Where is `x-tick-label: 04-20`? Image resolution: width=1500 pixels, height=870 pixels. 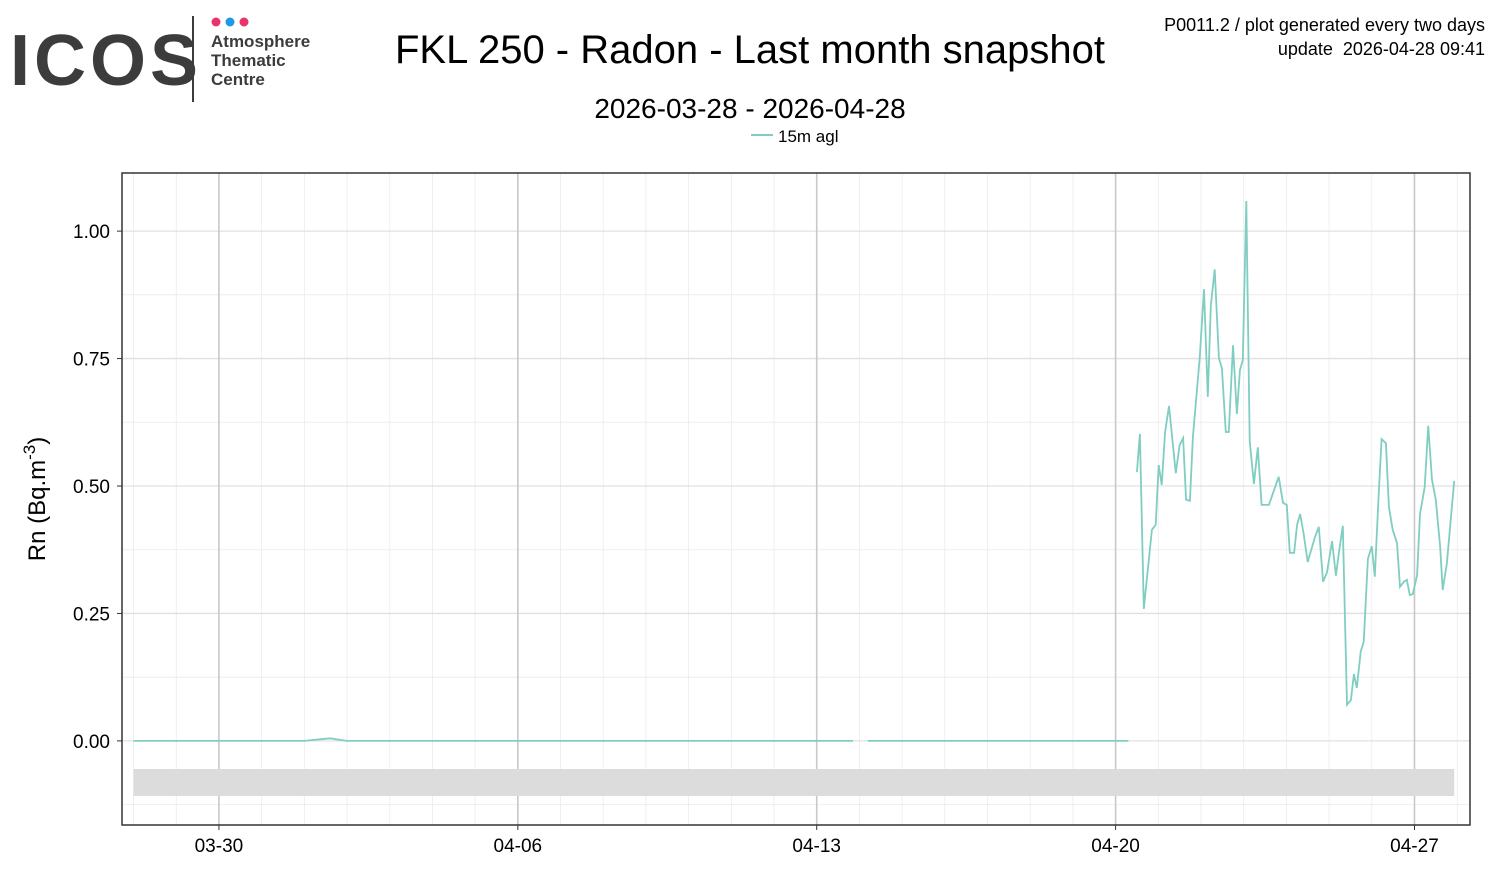
x-tick-label: 04-20 is located at coordinates (1115, 846).